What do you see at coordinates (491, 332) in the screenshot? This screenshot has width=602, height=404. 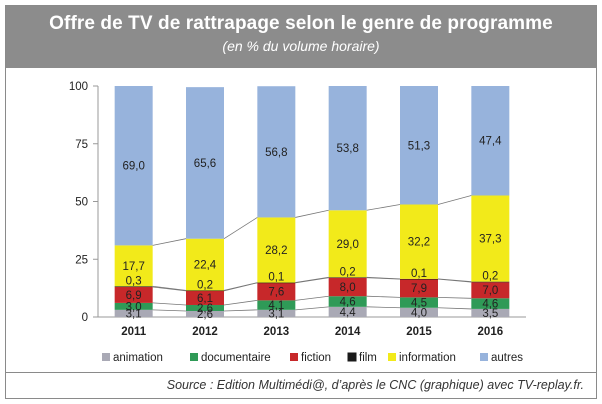 I see `x-tick-label: 2016` at bounding box center [491, 332].